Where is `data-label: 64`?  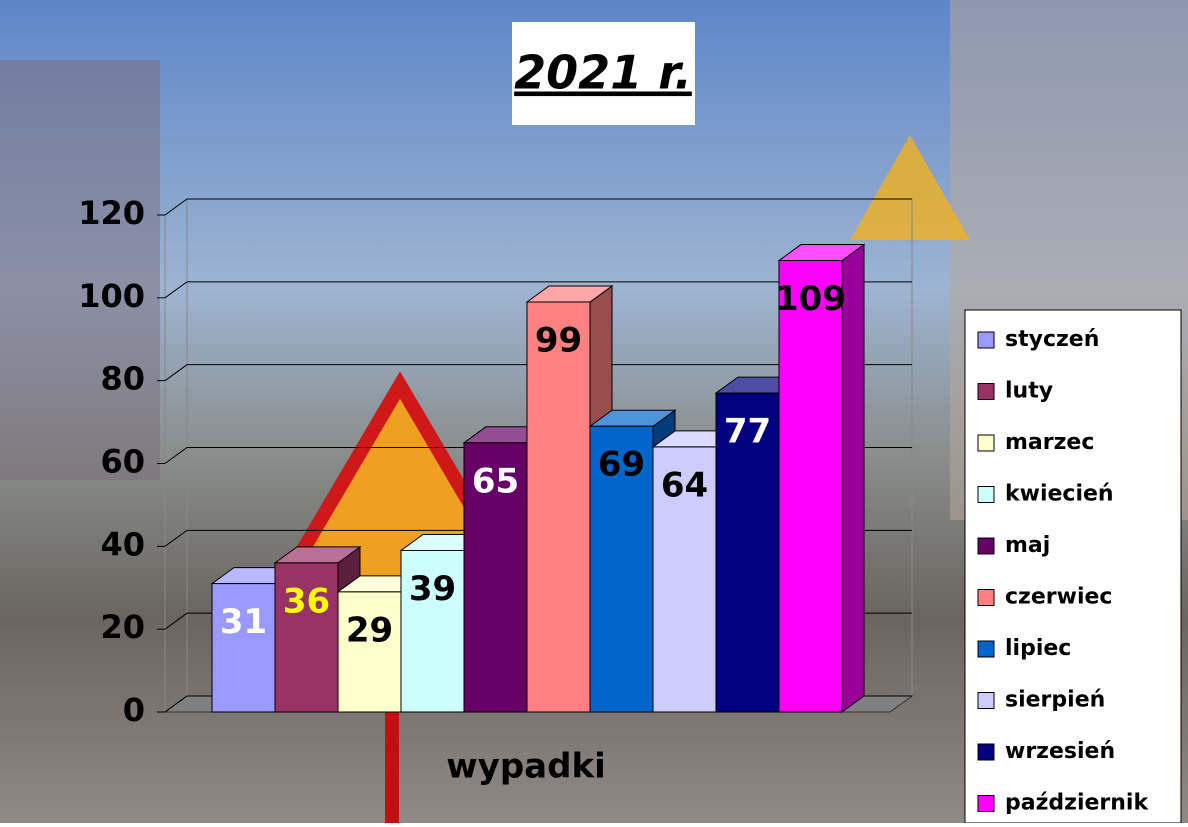
data-label: 64 is located at coordinates (684, 485).